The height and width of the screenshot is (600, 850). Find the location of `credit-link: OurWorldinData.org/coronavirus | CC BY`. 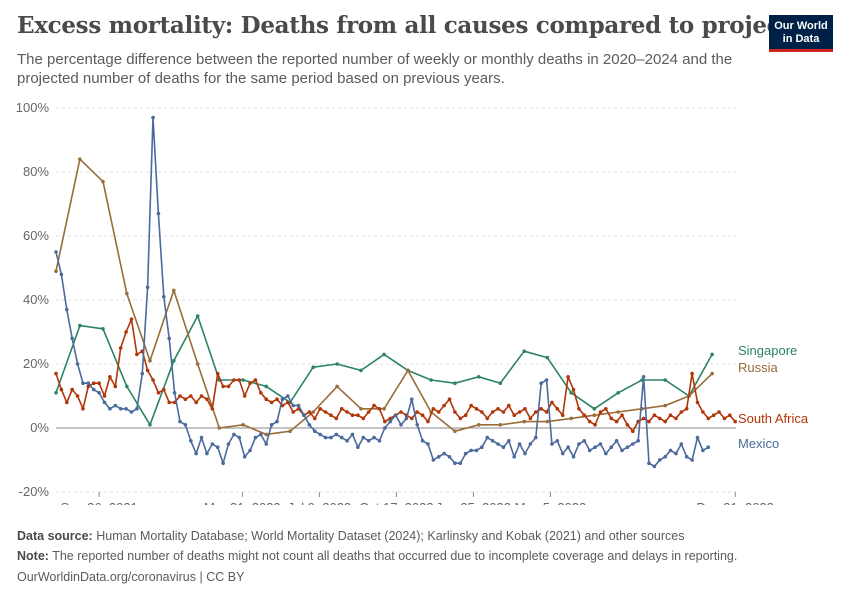

credit-link: OurWorldinData.org/coronavirus | CC BY is located at coordinates (131, 577).